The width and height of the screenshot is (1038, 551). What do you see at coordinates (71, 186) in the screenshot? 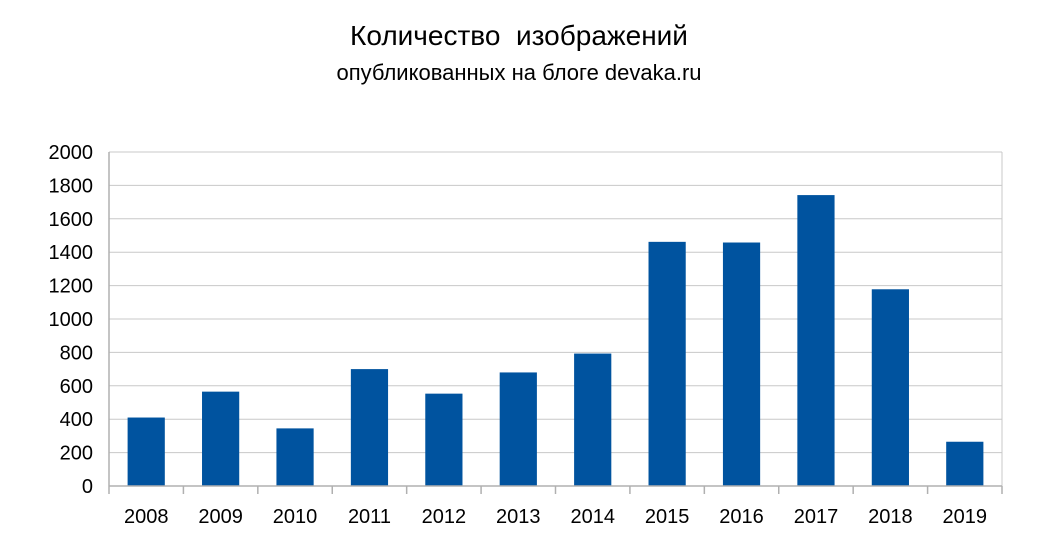
I see `y-tick-label: 1800` at bounding box center [71, 186].